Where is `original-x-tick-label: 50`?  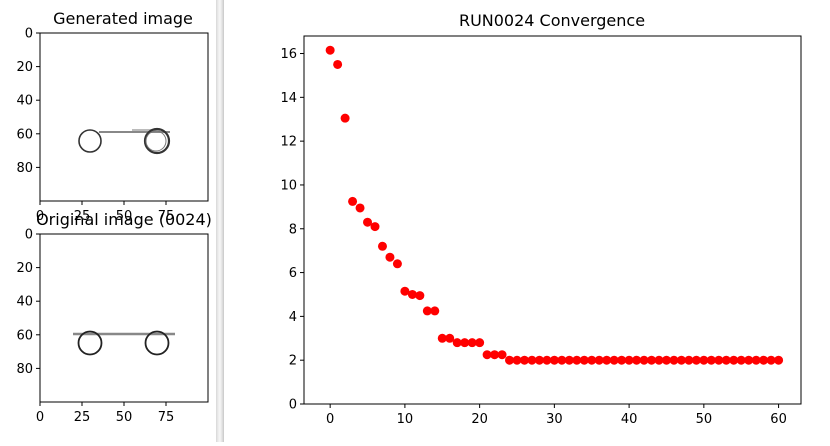 original-x-tick-label: 50 is located at coordinates (124, 417).